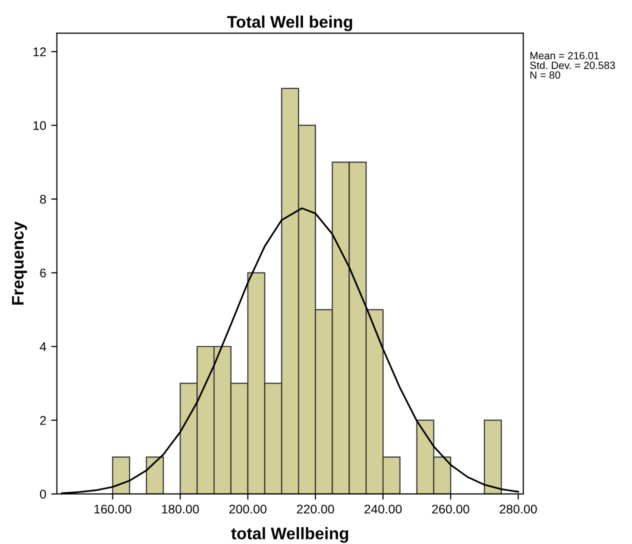  I want to click on chart-title: Total Well being, so click(289, 24).